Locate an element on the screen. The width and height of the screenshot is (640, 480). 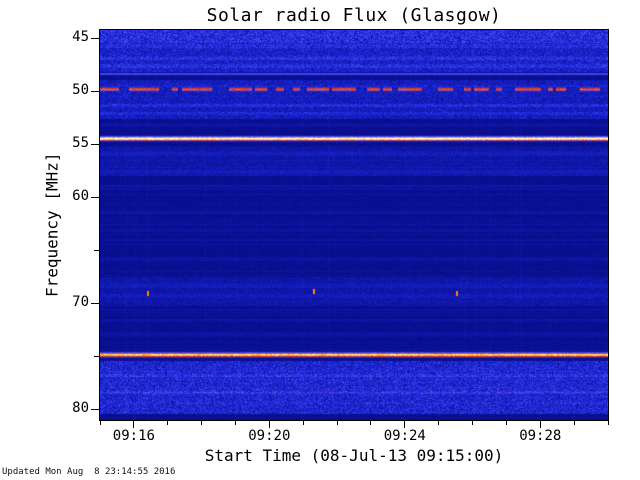
x-tick-label: 09:24 is located at coordinates (404, 436).